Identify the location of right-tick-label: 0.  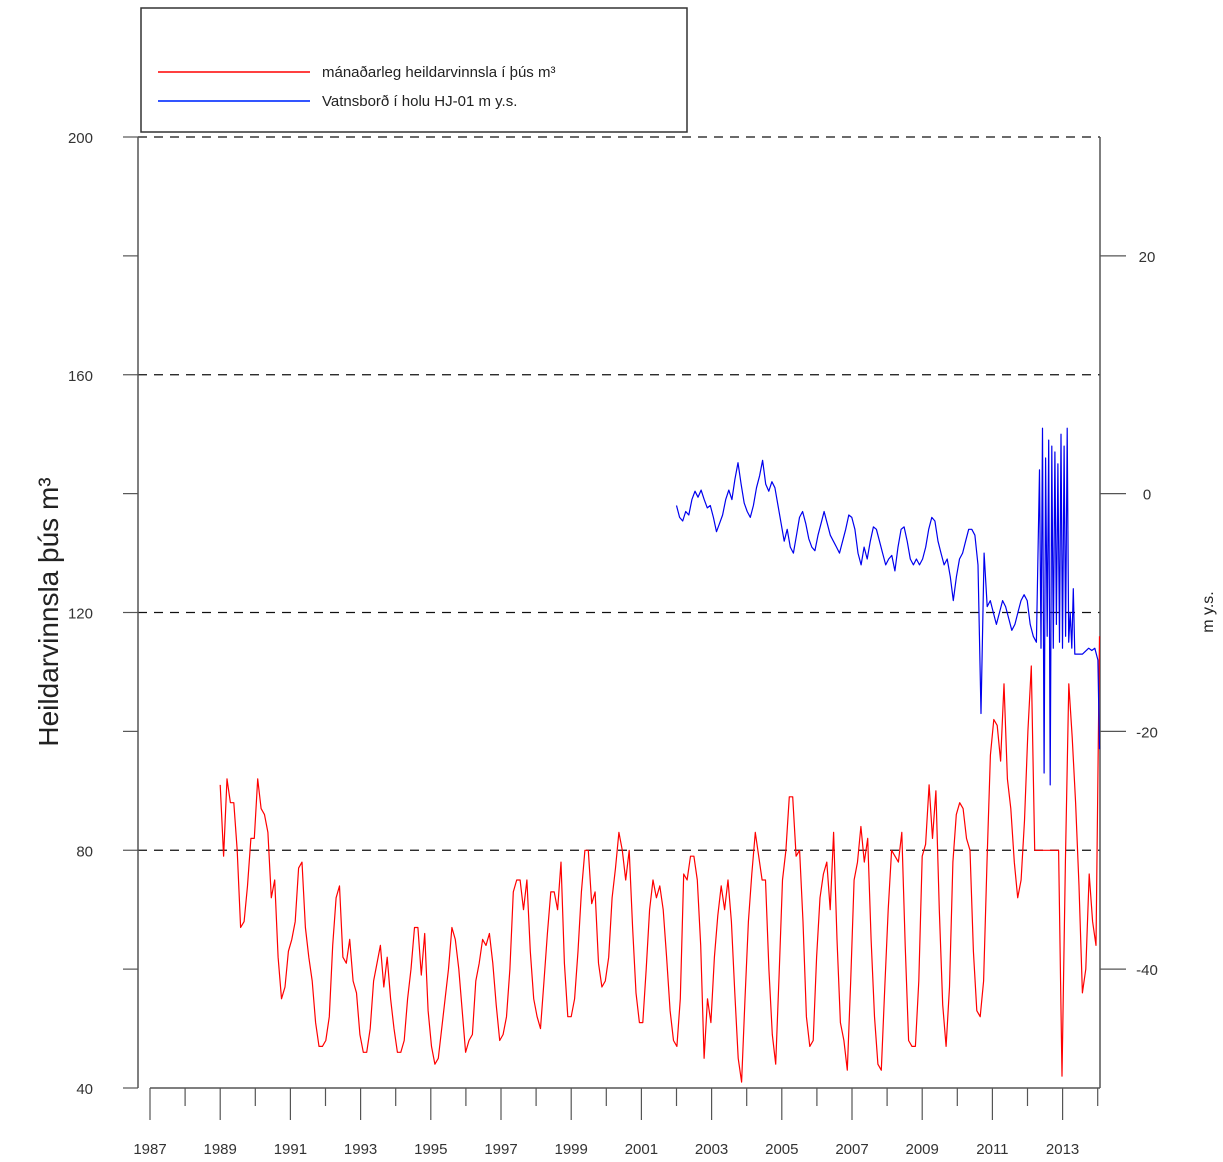
(1147, 495).